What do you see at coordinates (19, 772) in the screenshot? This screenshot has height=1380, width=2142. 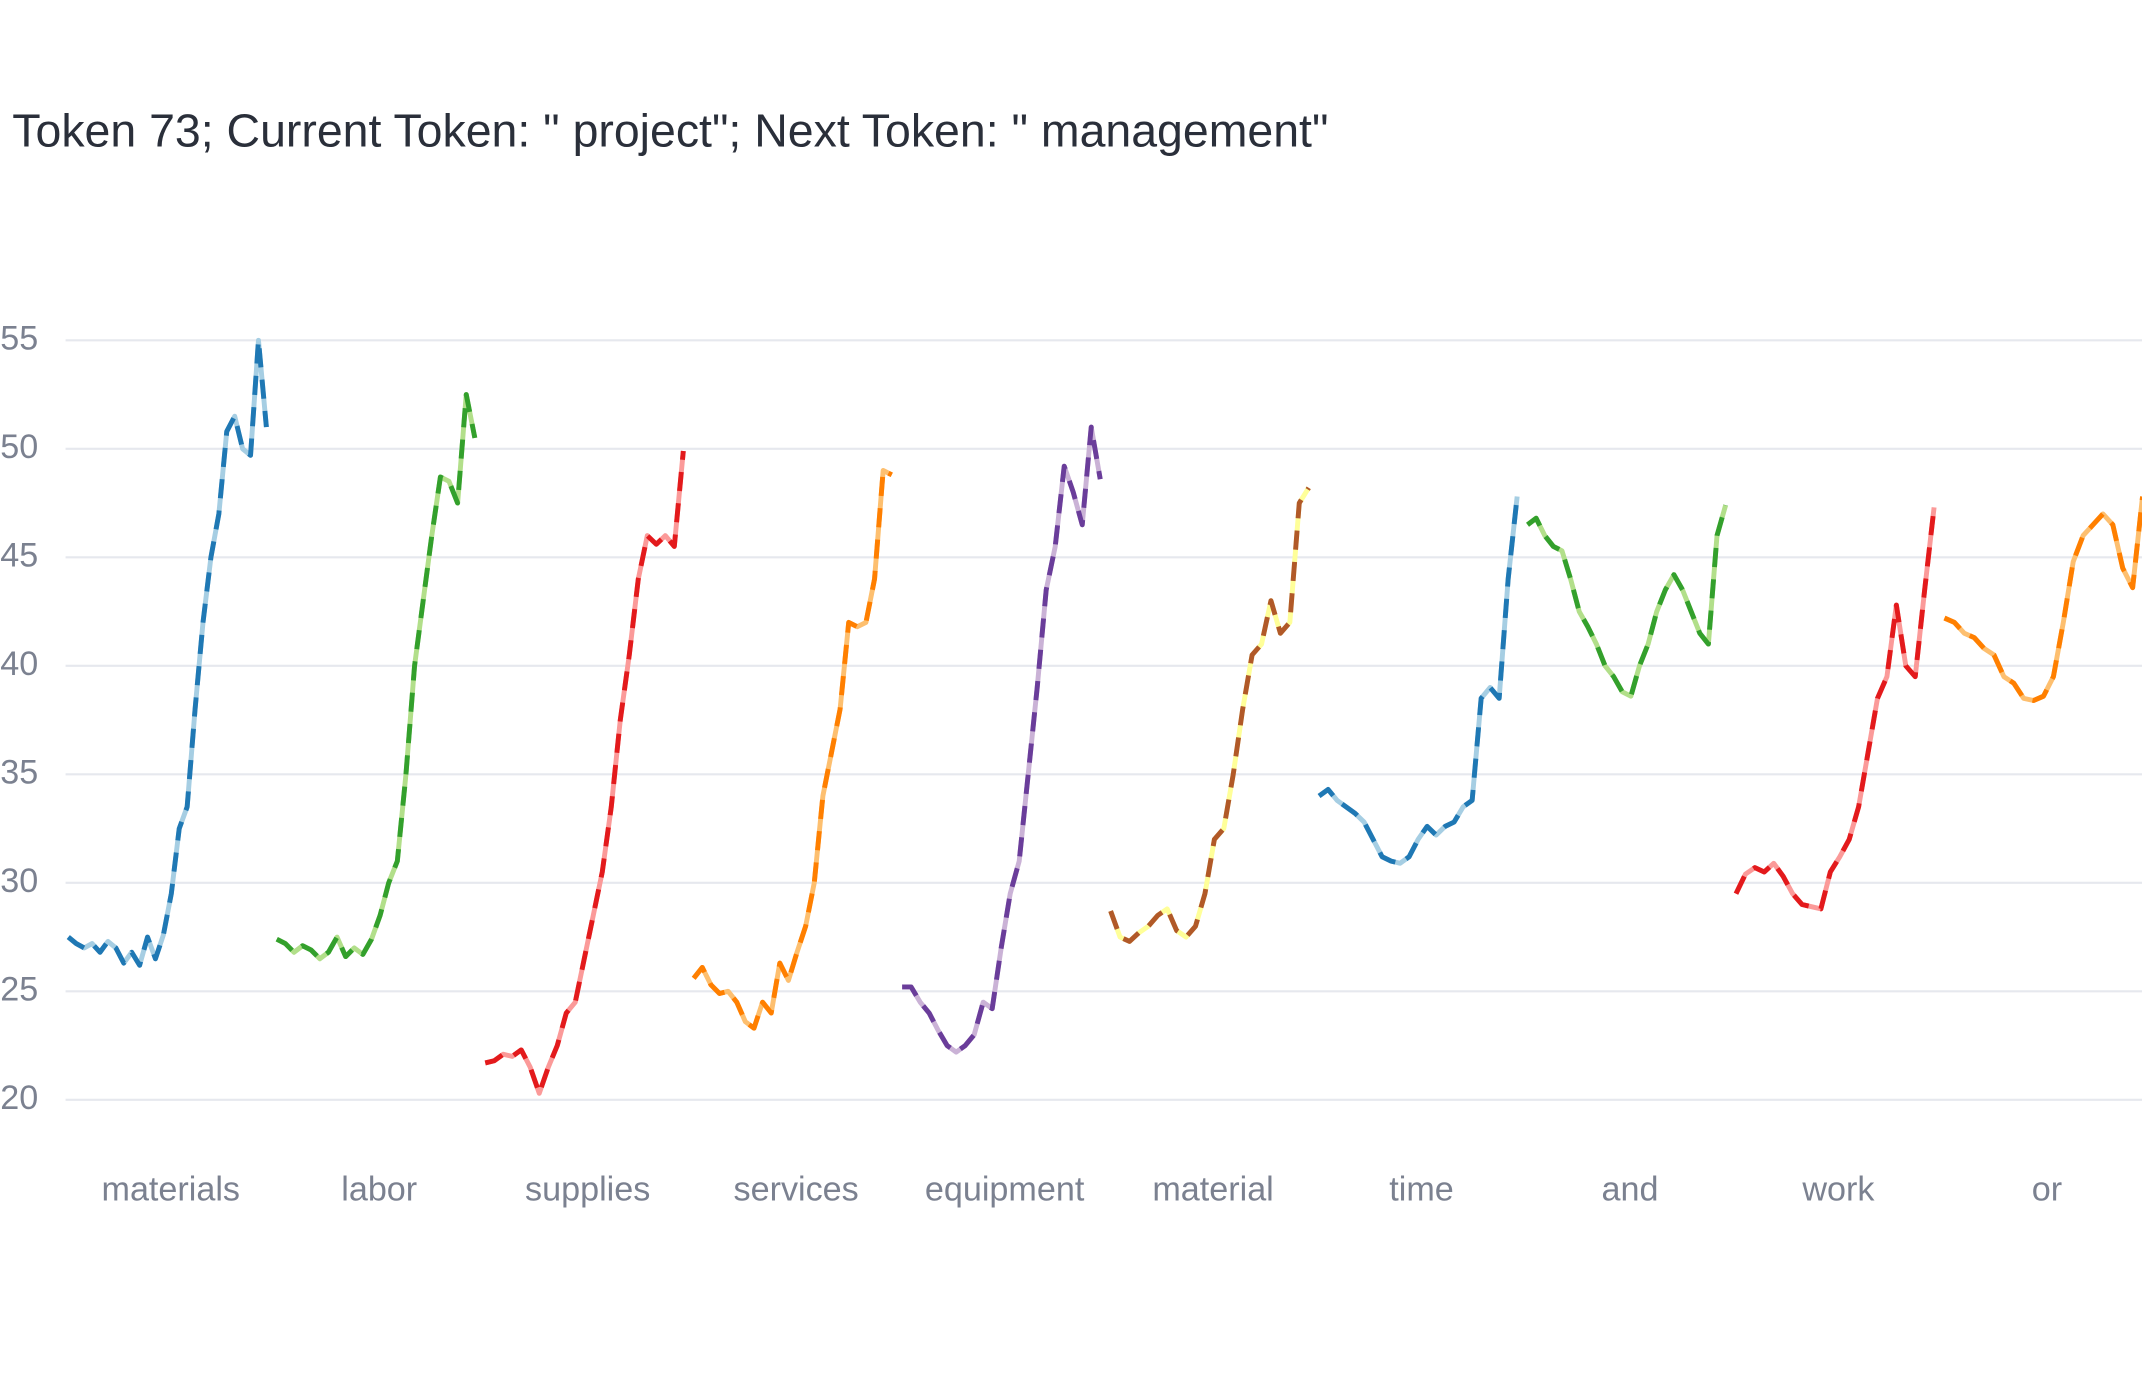 I see `y-tick-label: 35` at bounding box center [19, 772].